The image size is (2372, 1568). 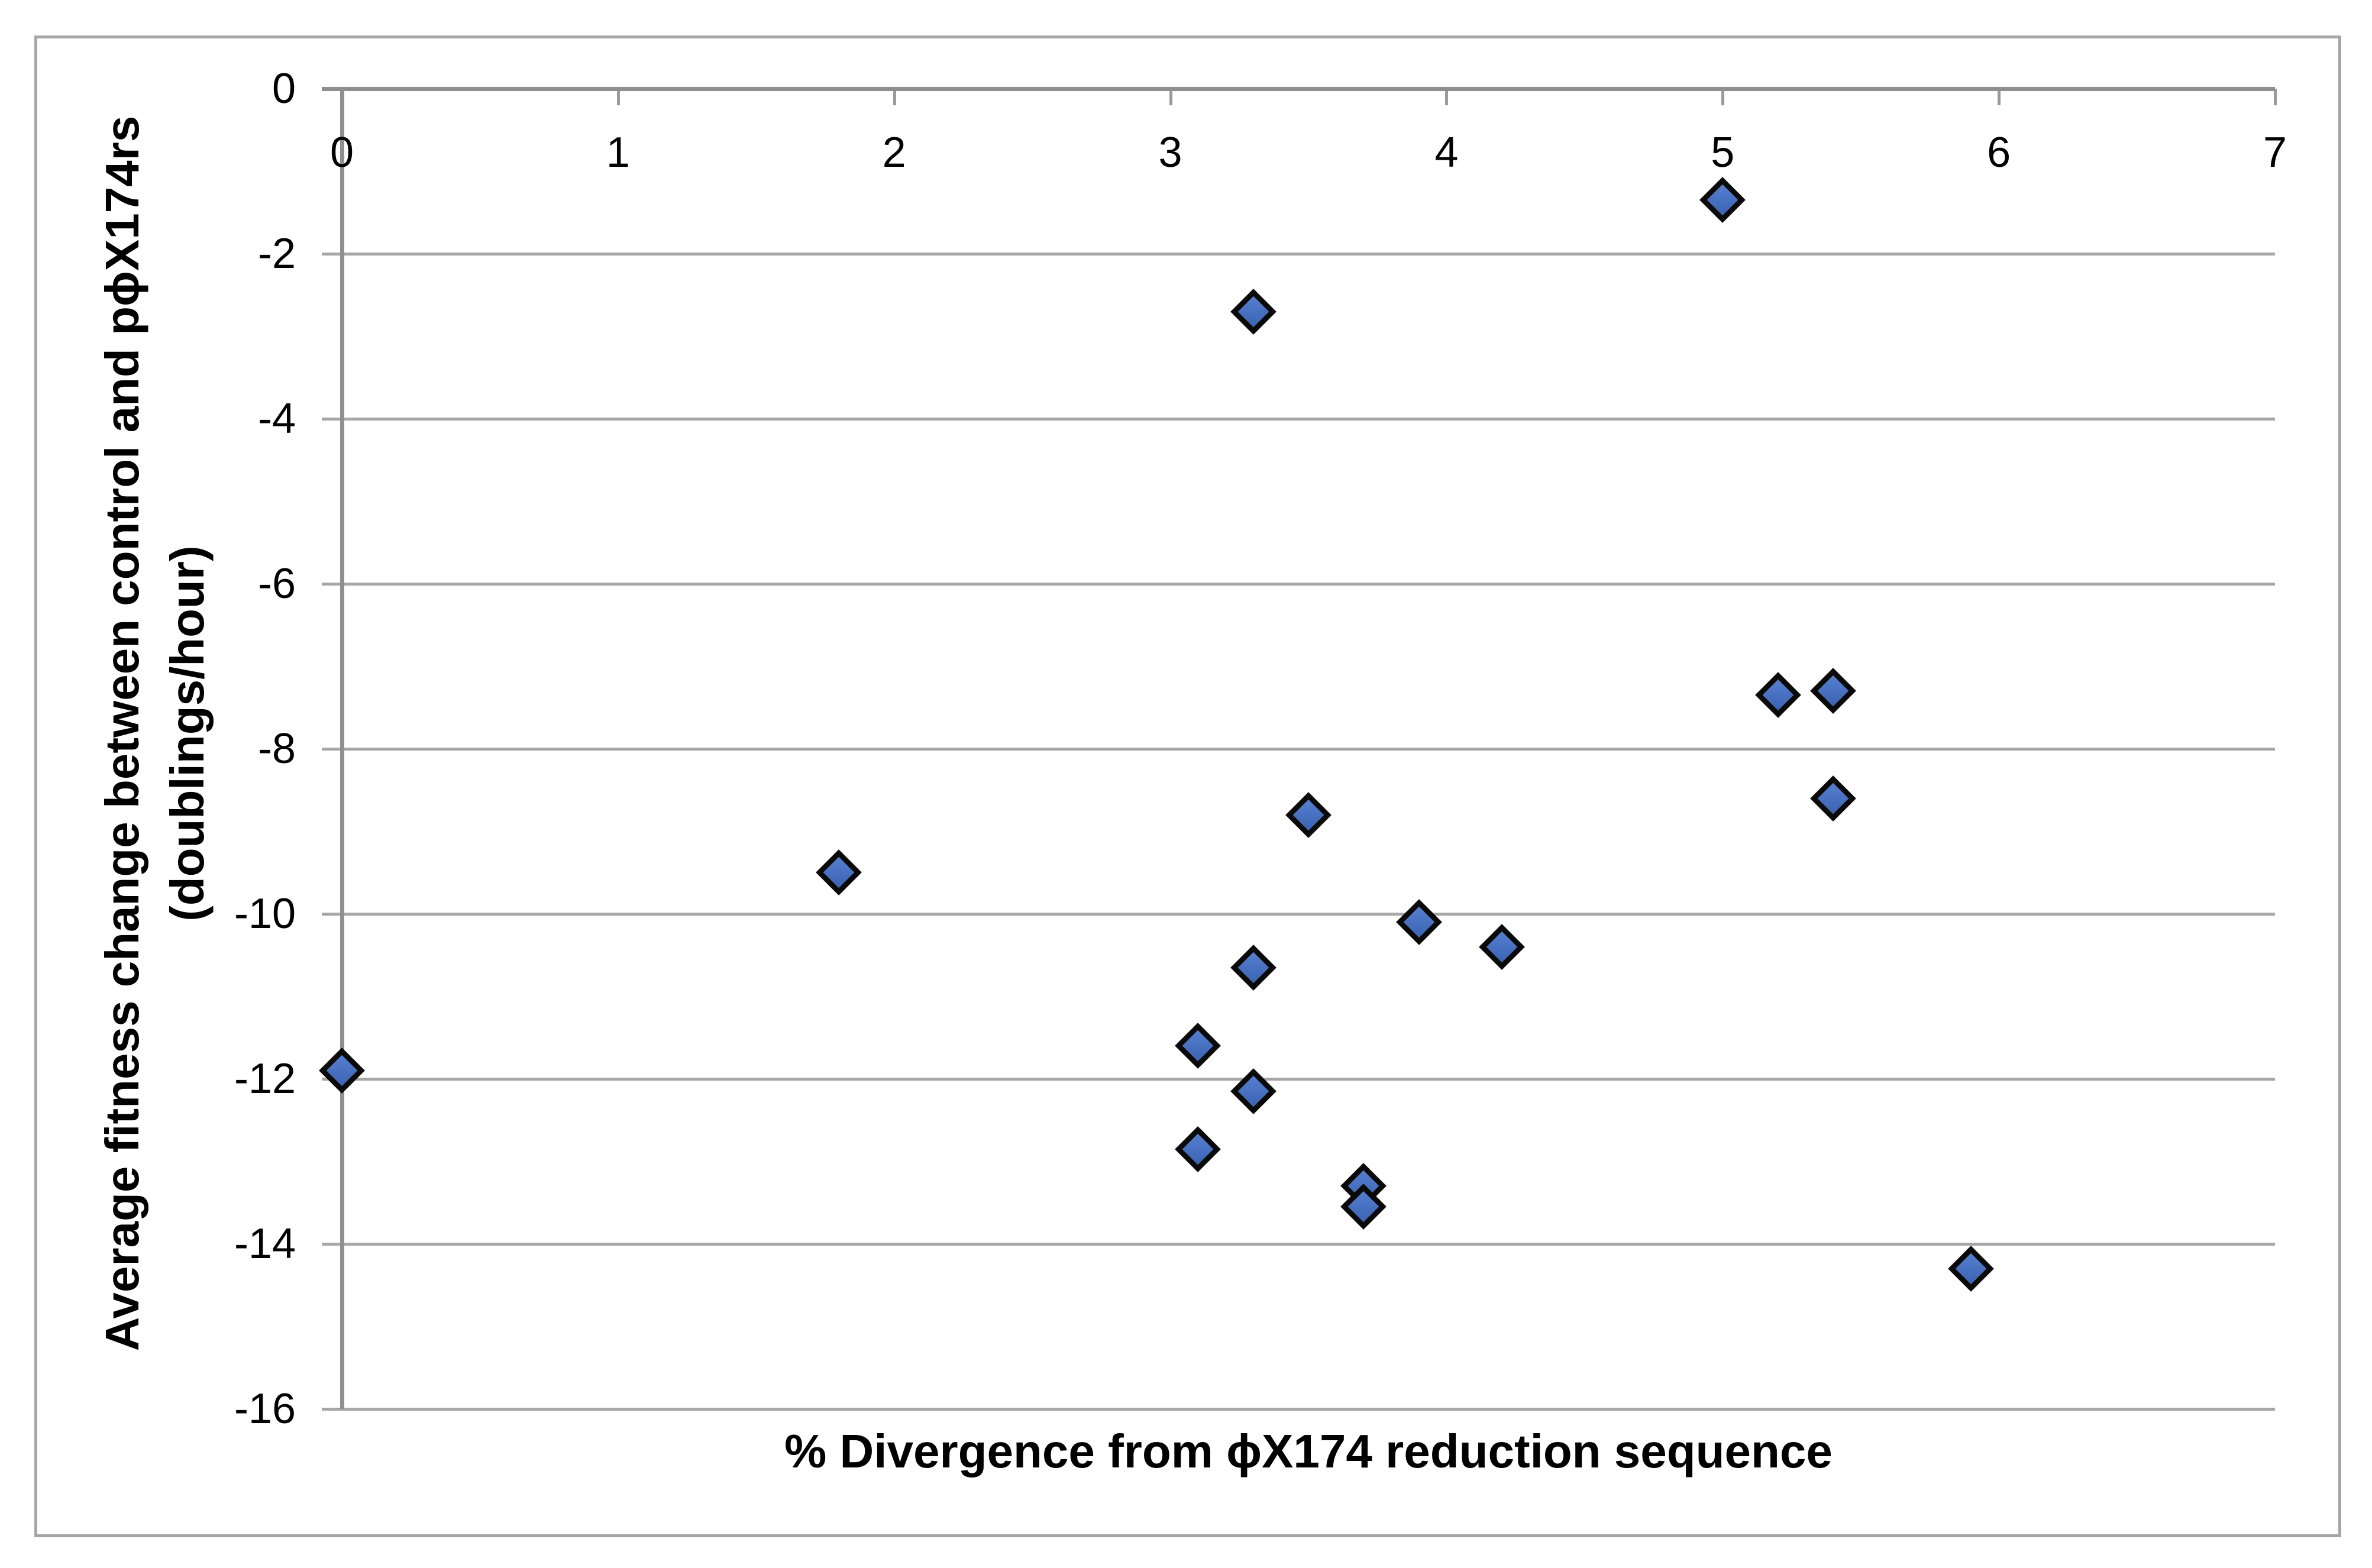 I want to click on x-tick-label: 6, so click(x=1999, y=152).